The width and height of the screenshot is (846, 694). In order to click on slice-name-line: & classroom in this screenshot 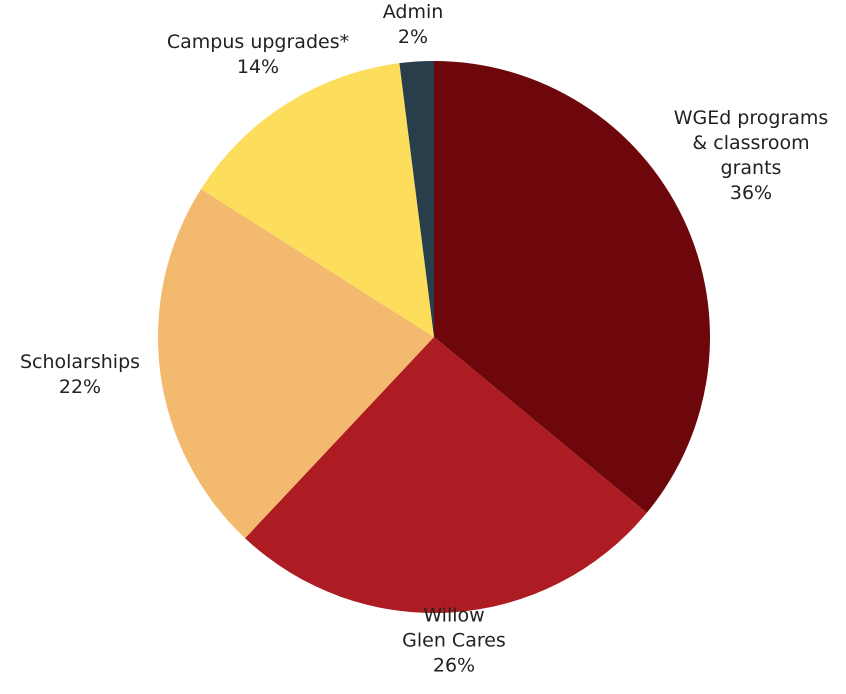, I will do `click(750, 143)`.